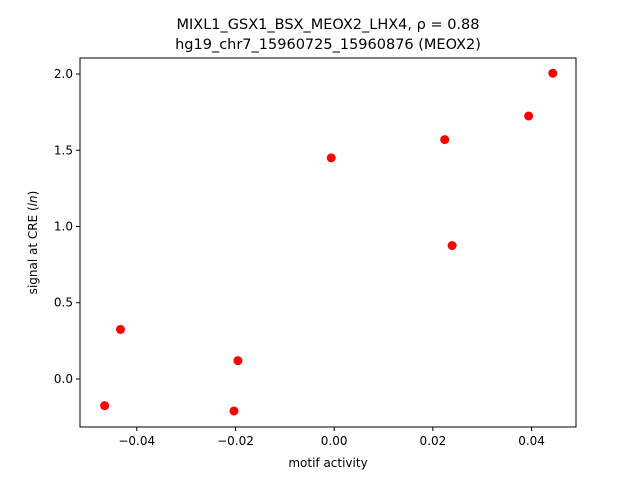 Image resolution: width=640 pixels, height=480 pixels. Describe the element at coordinates (328, 25) in the screenshot. I see `chart-title-line1: MIXL1_GSX1_BSX_MEOX2_LHX4, ρ = 0.88` at that location.